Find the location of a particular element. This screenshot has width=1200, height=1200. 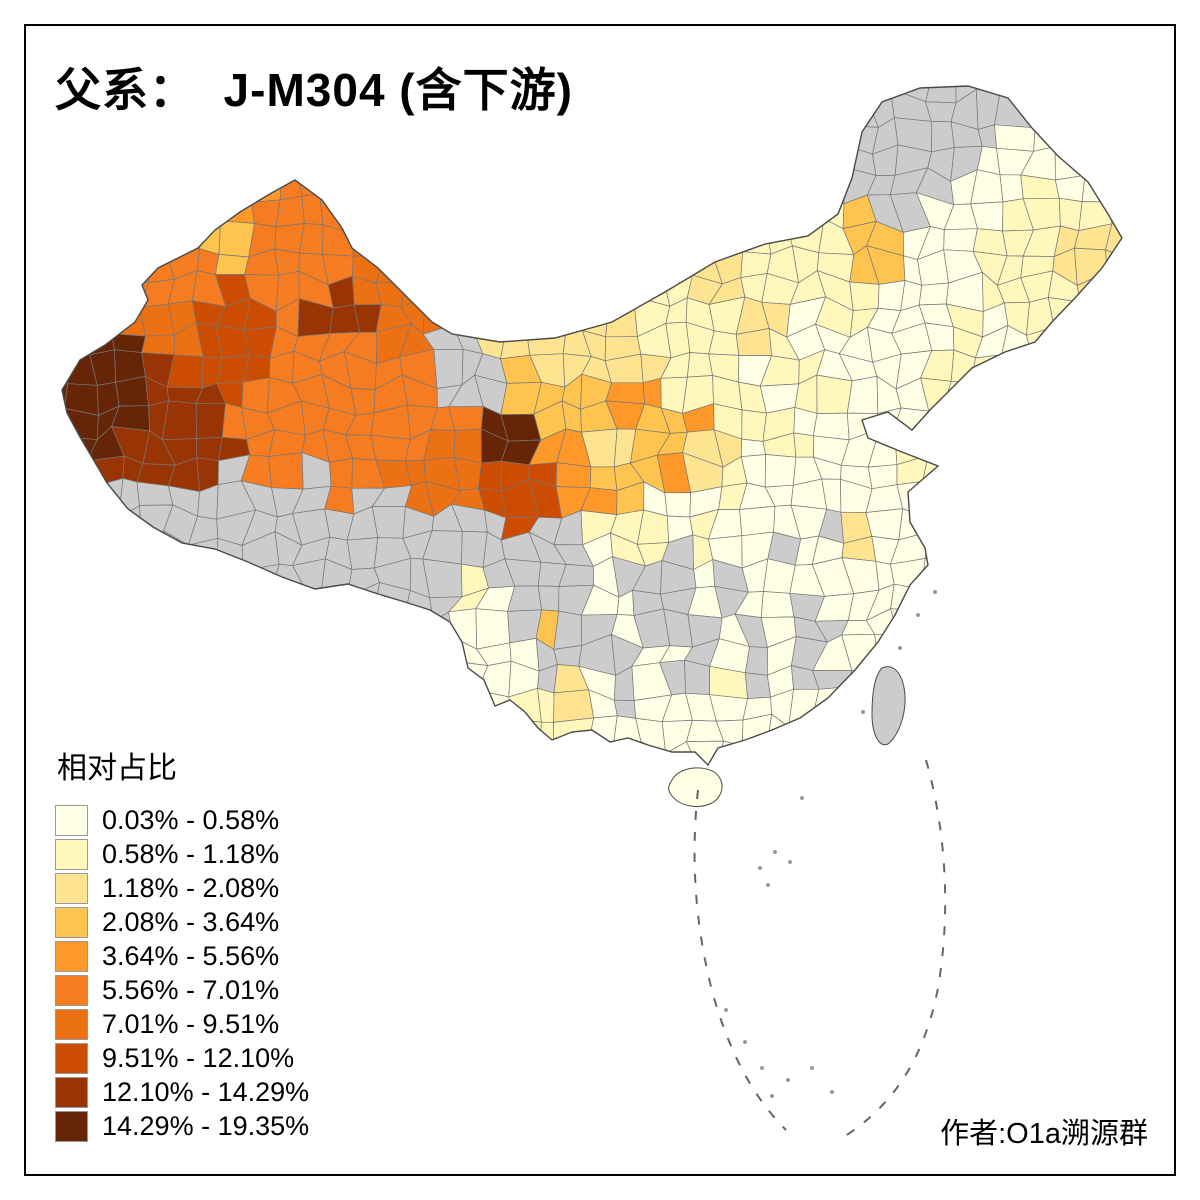

legend-row: 14.29% - 19.35% is located at coordinates (182, 1126).